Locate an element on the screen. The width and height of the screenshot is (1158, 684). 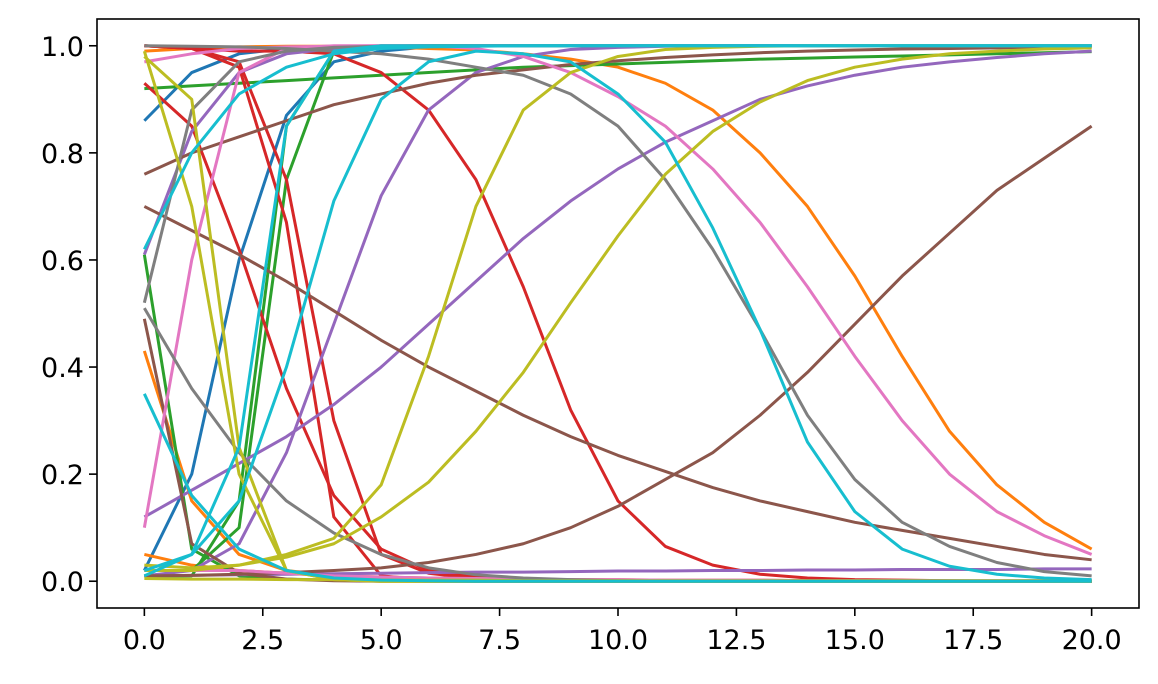
y-tick-label: 1.0 is located at coordinates (62, 47).